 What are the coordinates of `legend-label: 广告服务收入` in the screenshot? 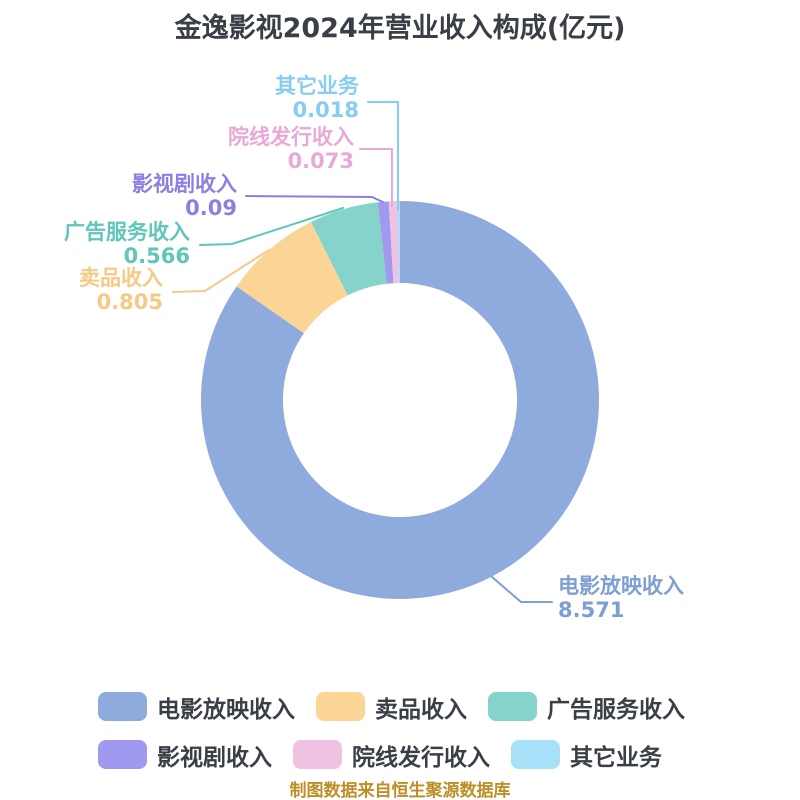 It's located at (616, 709).